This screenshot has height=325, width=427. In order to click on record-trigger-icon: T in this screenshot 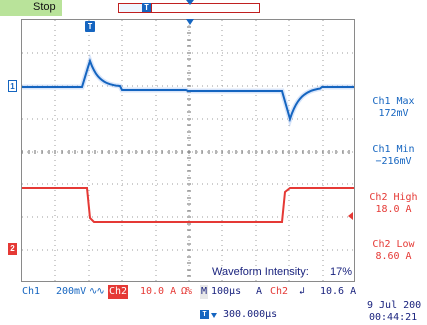, I will do `click(146, 7)`.